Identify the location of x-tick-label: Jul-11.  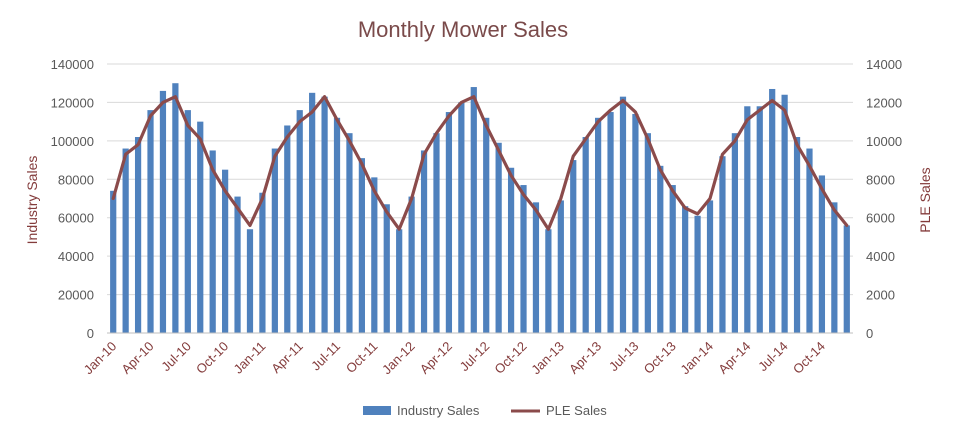
(325, 356).